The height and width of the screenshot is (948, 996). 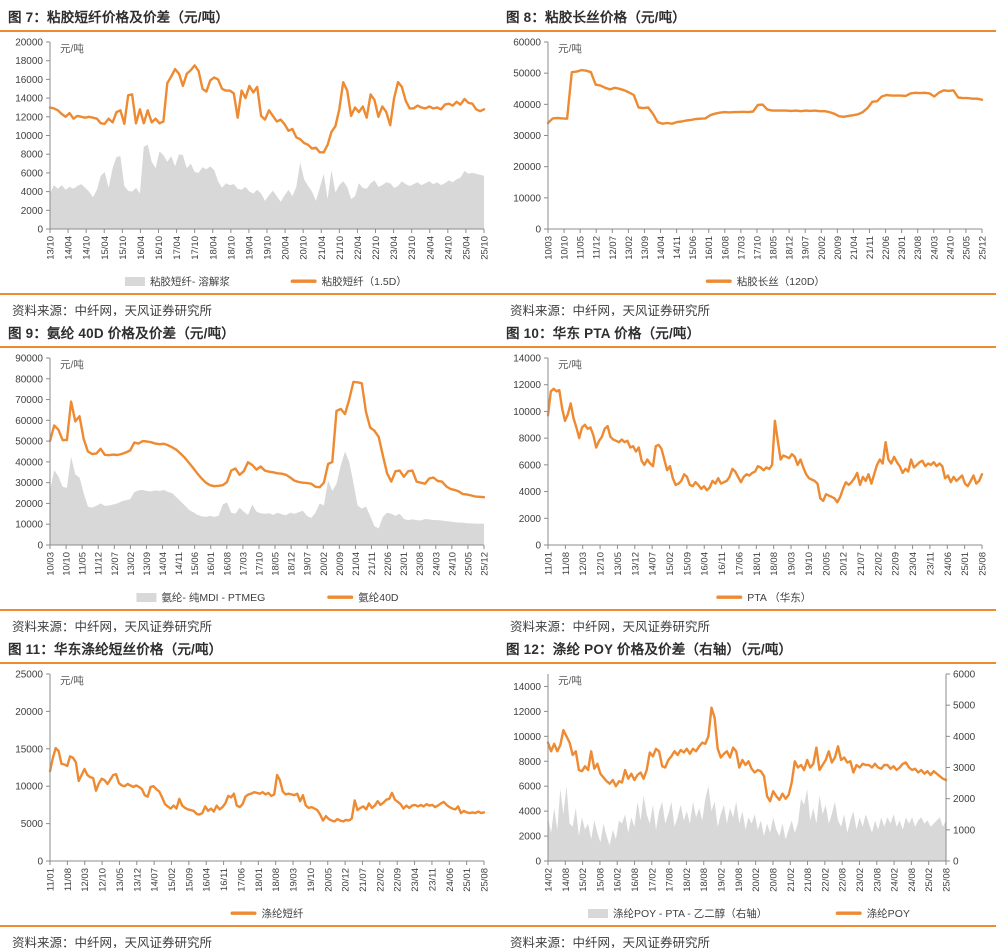 I want to click on svg-text: 元/吨, so click(x=570, y=364).